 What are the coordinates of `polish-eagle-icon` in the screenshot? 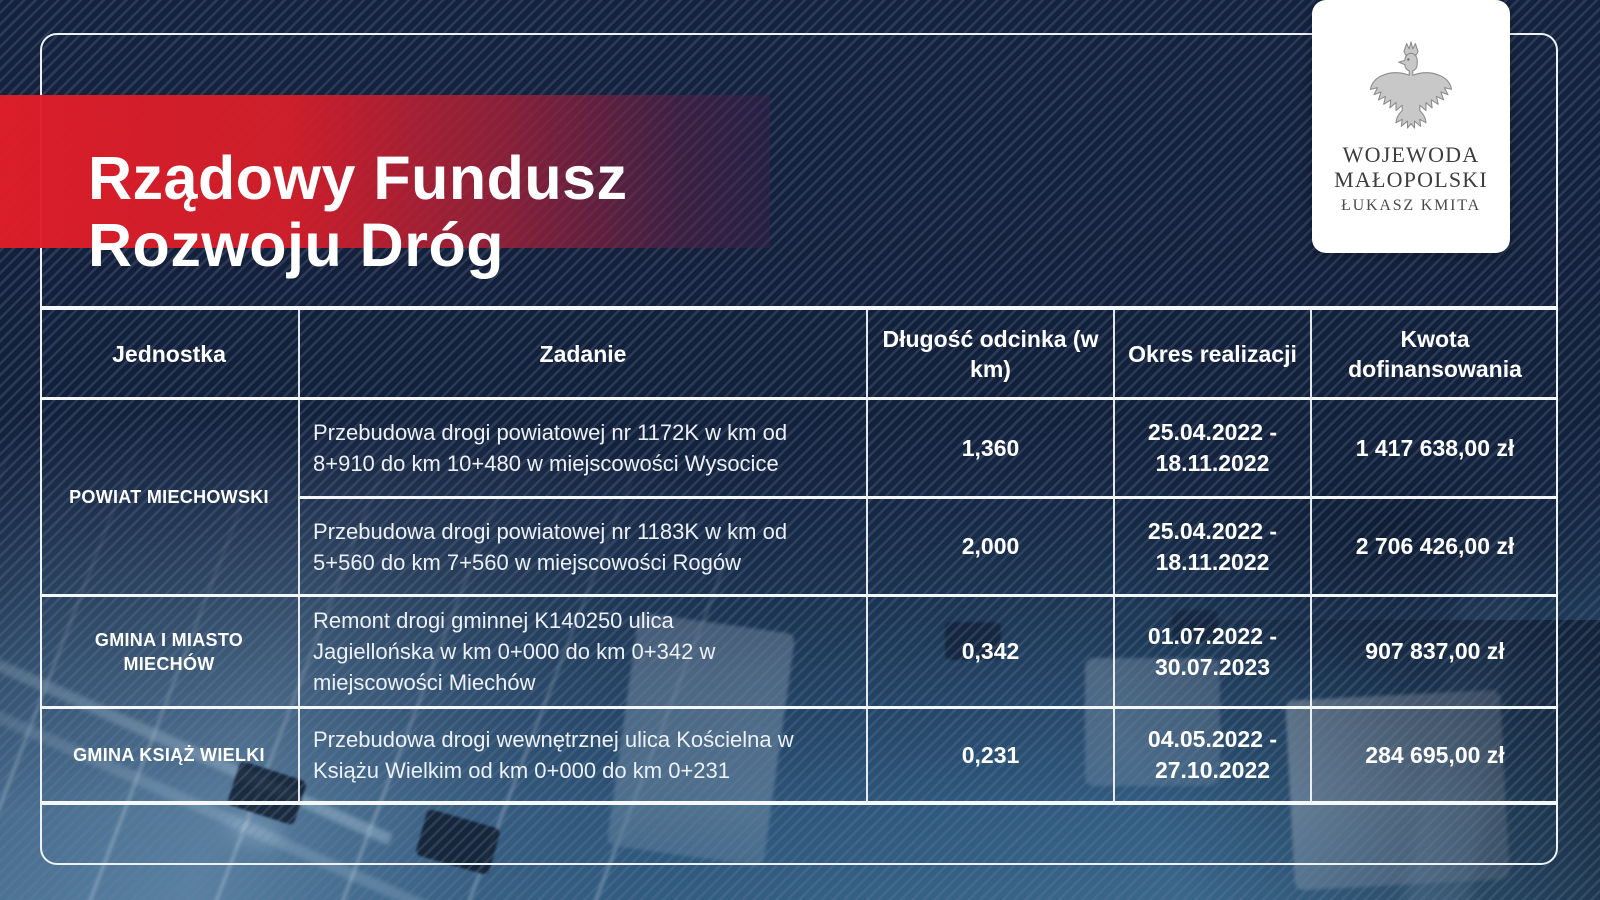 It's located at (1411, 85).